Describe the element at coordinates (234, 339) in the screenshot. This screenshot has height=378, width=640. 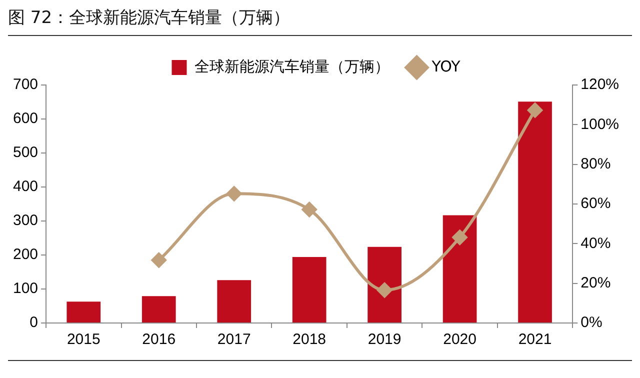
I see `x-tick-label: 2017` at that location.